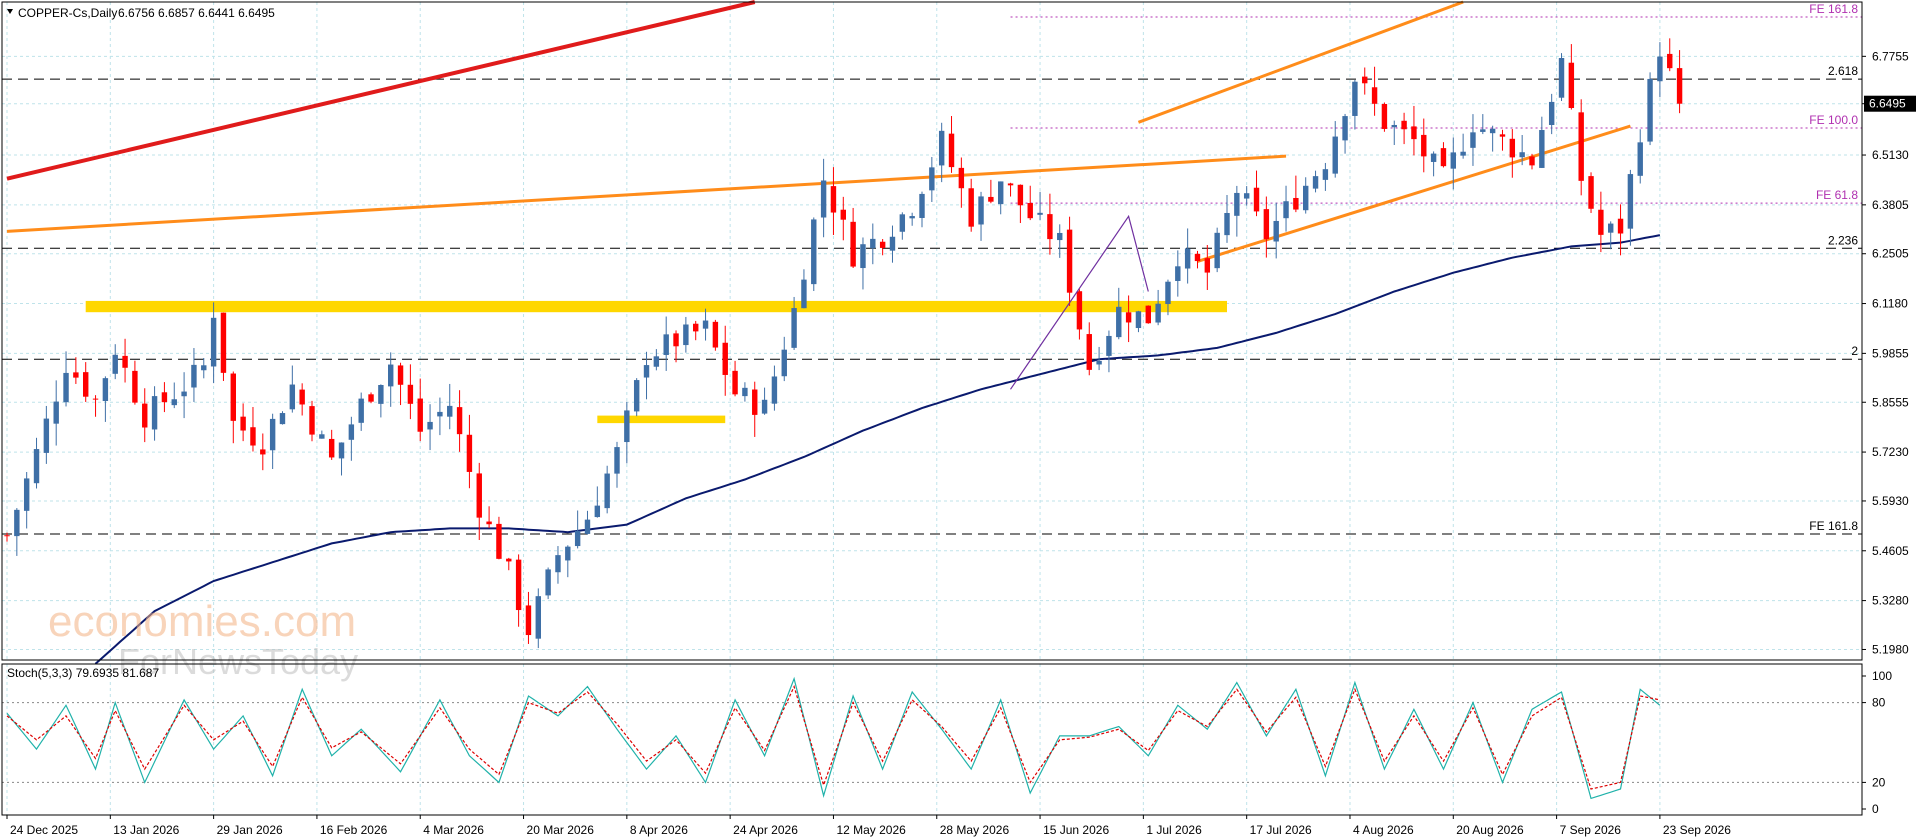 This screenshot has width=1916, height=840. Describe the element at coordinates (1076, 830) in the screenshot. I see `x-tick-label: 15 Jun 2026` at that location.